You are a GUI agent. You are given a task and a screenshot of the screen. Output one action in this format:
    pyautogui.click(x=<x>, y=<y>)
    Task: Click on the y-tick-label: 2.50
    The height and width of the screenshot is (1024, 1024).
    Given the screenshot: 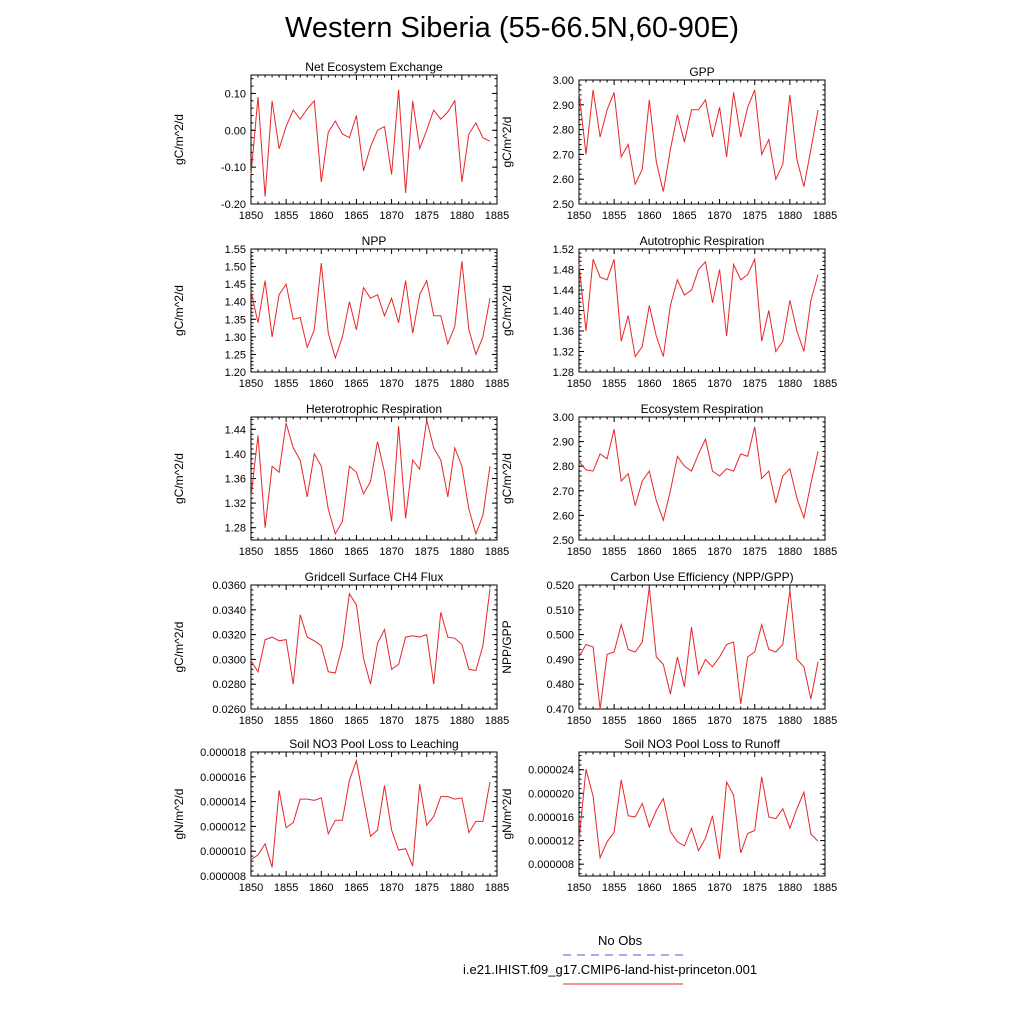 What is the action you would take?
    pyautogui.click(x=563, y=205)
    